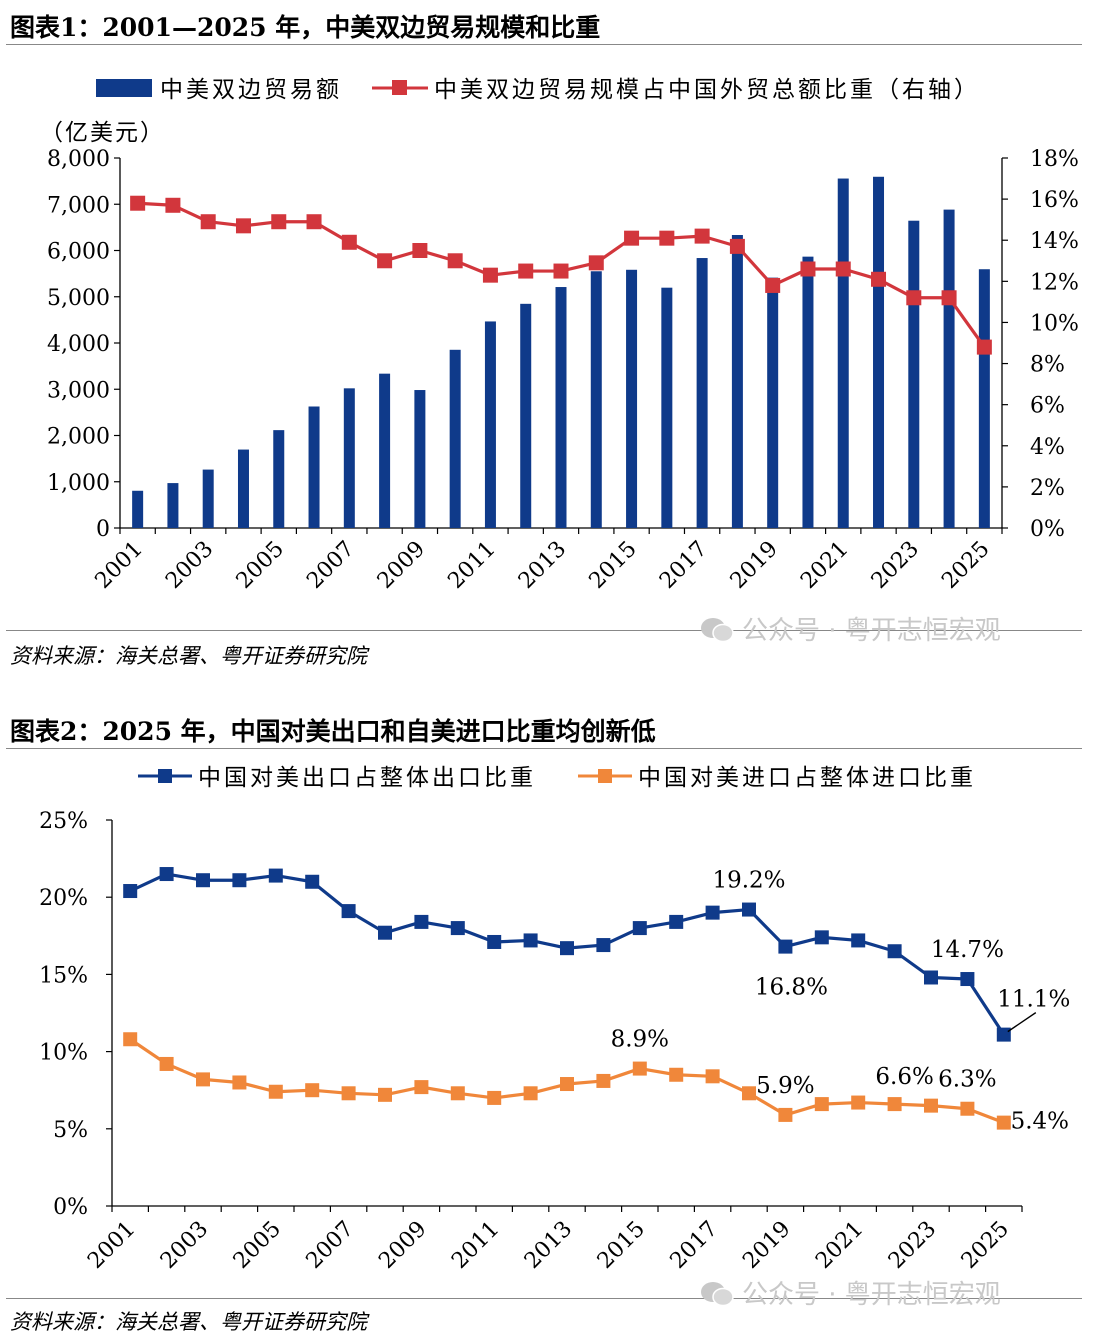  Describe the element at coordinates (78, 483) in the screenshot. I see `y-tick-label-left: 1,000` at that location.